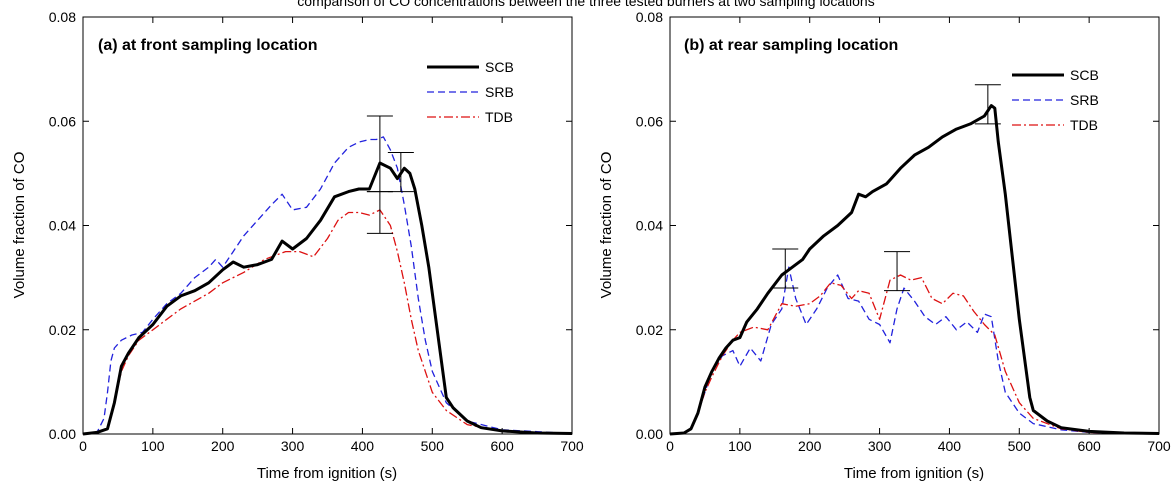 Image resolution: width=1173 pixels, height=481 pixels. Describe the element at coordinates (791, 45) in the screenshot. I see `panel-title: (b) at rear sampling location` at that location.